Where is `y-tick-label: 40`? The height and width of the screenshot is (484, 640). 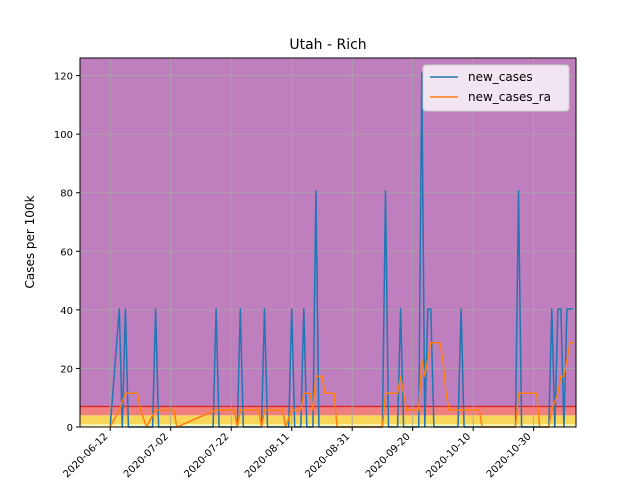
y-tick-label: 40 is located at coordinates (66, 311).